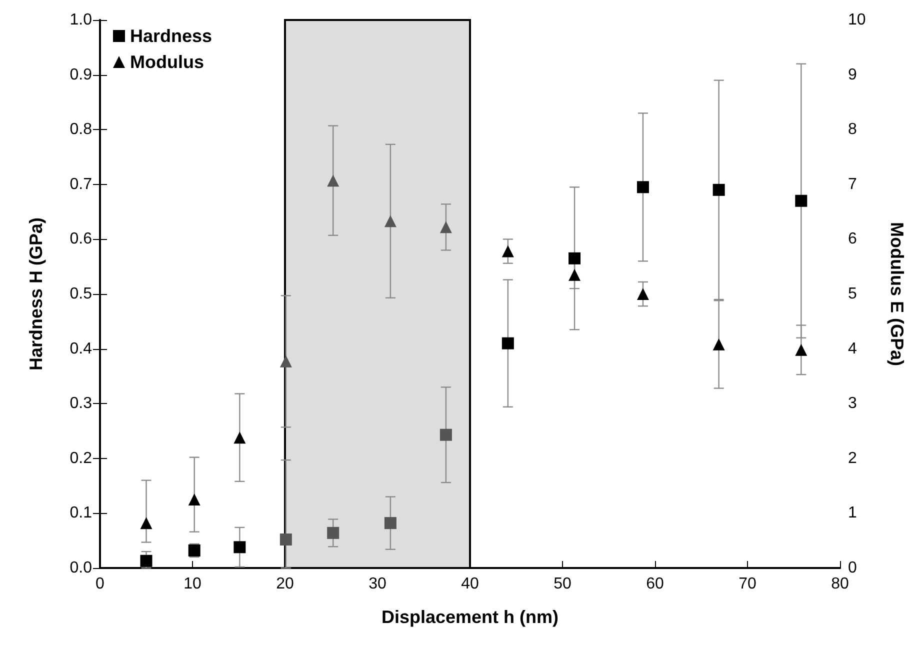  Describe the element at coordinates (377, 584) in the screenshot. I see `x-tick-label: 30` at that location.